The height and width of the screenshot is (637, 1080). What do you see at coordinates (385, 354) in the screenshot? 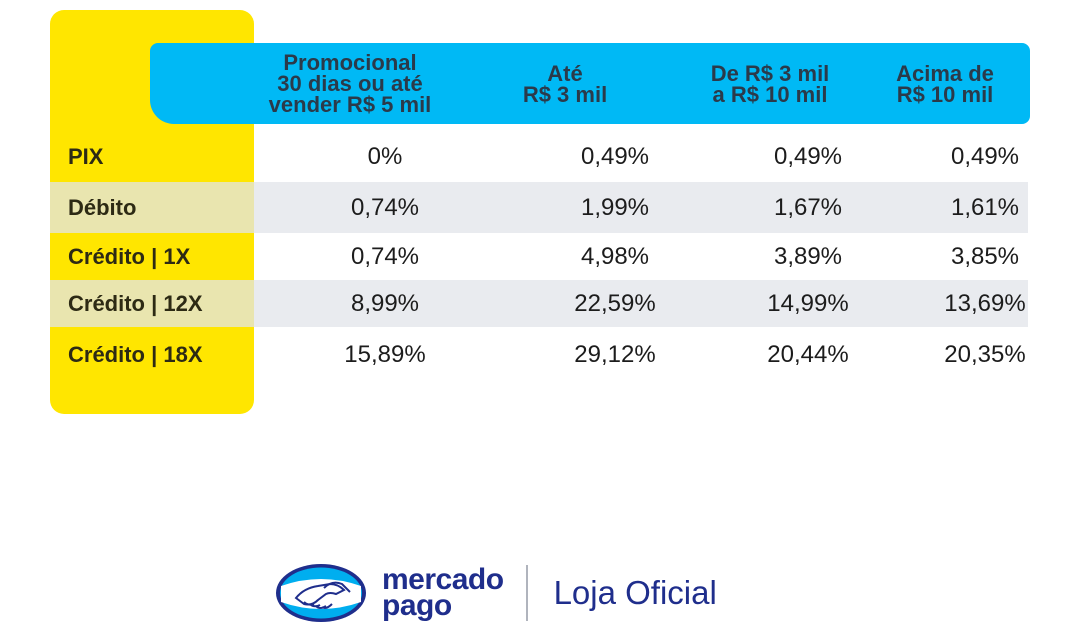
I see `rate-value: 15,89%` at bounding box center [385, 354].